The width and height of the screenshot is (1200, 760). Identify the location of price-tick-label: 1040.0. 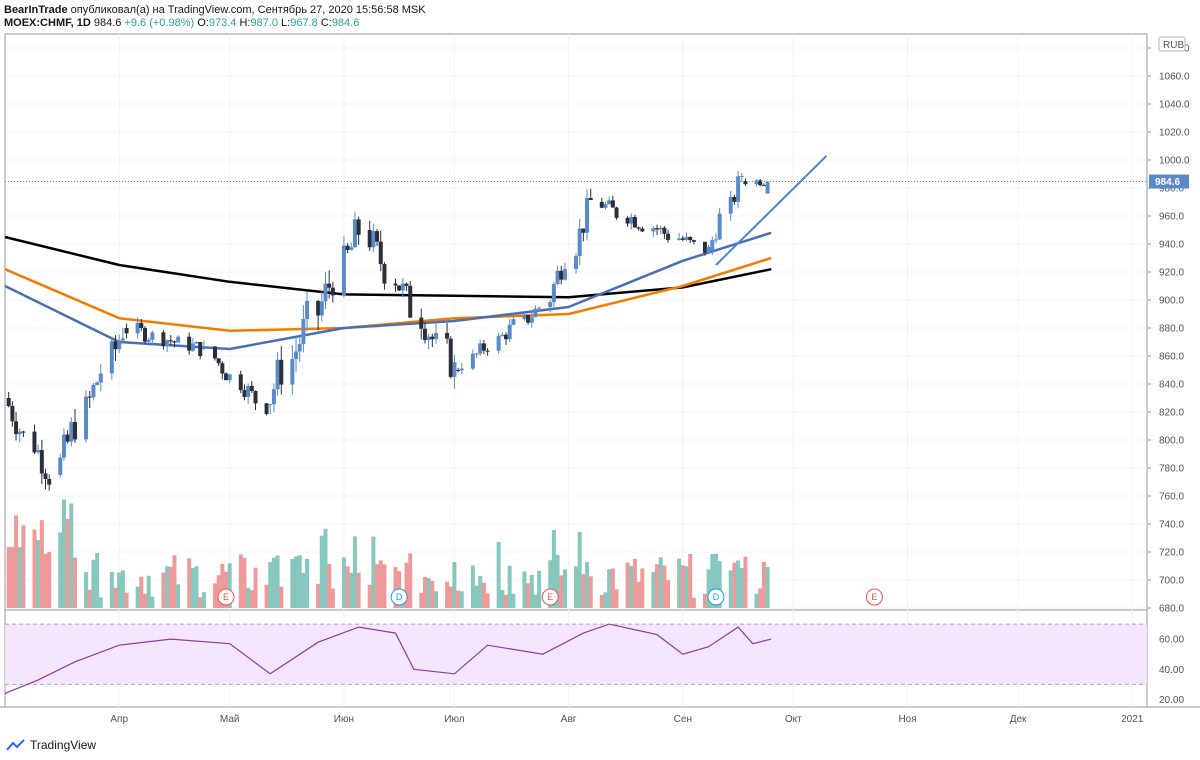
(1174, 105).